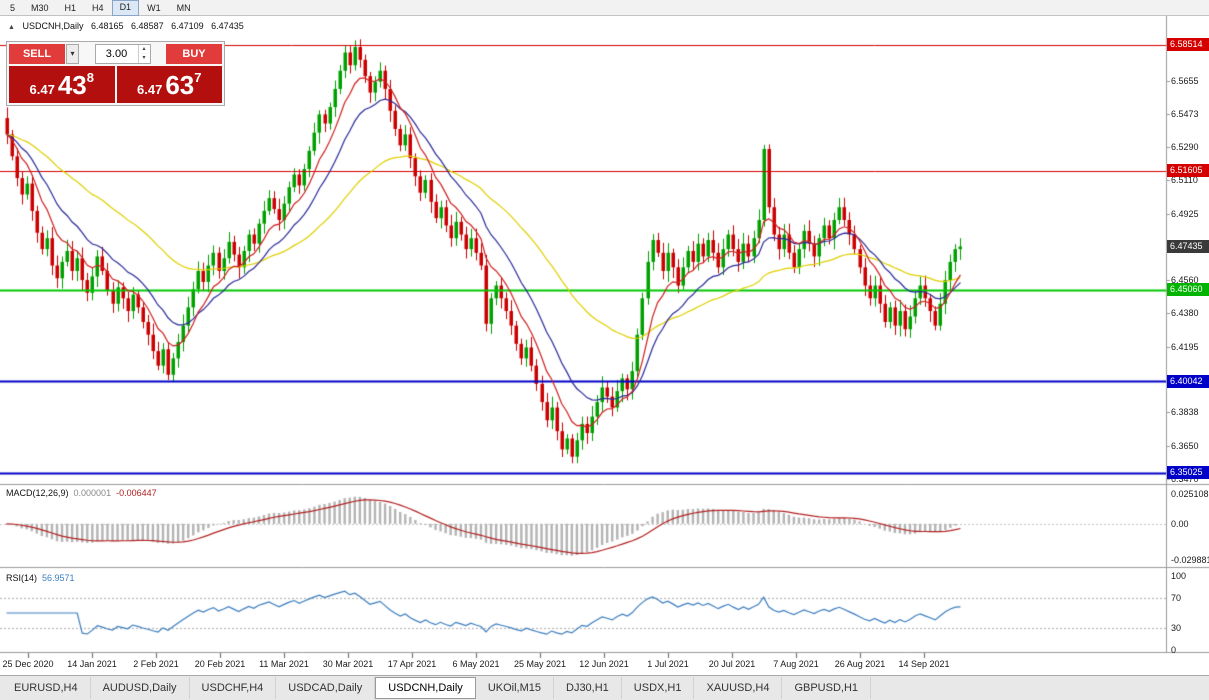  Describe the element at coordinates (588, 688) in the screenshot. I see `tab-dj30-h1: DJ30,H1` at that location.